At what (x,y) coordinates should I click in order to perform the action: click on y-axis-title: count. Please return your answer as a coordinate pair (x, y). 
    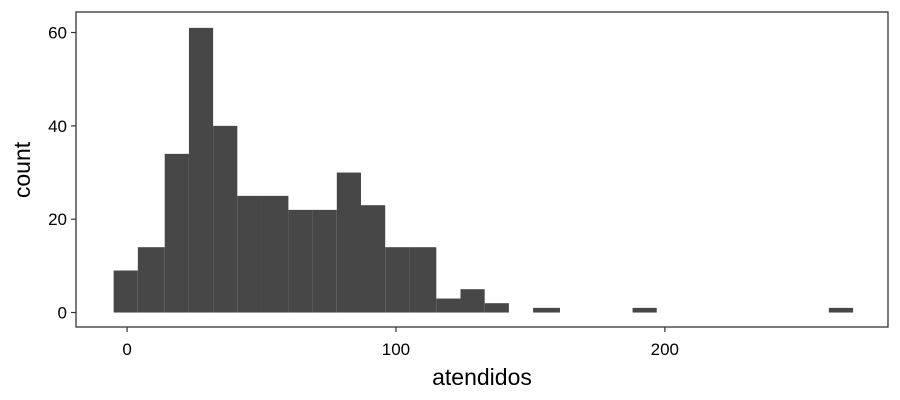
    Looking at the image, I should click on (22, 169).